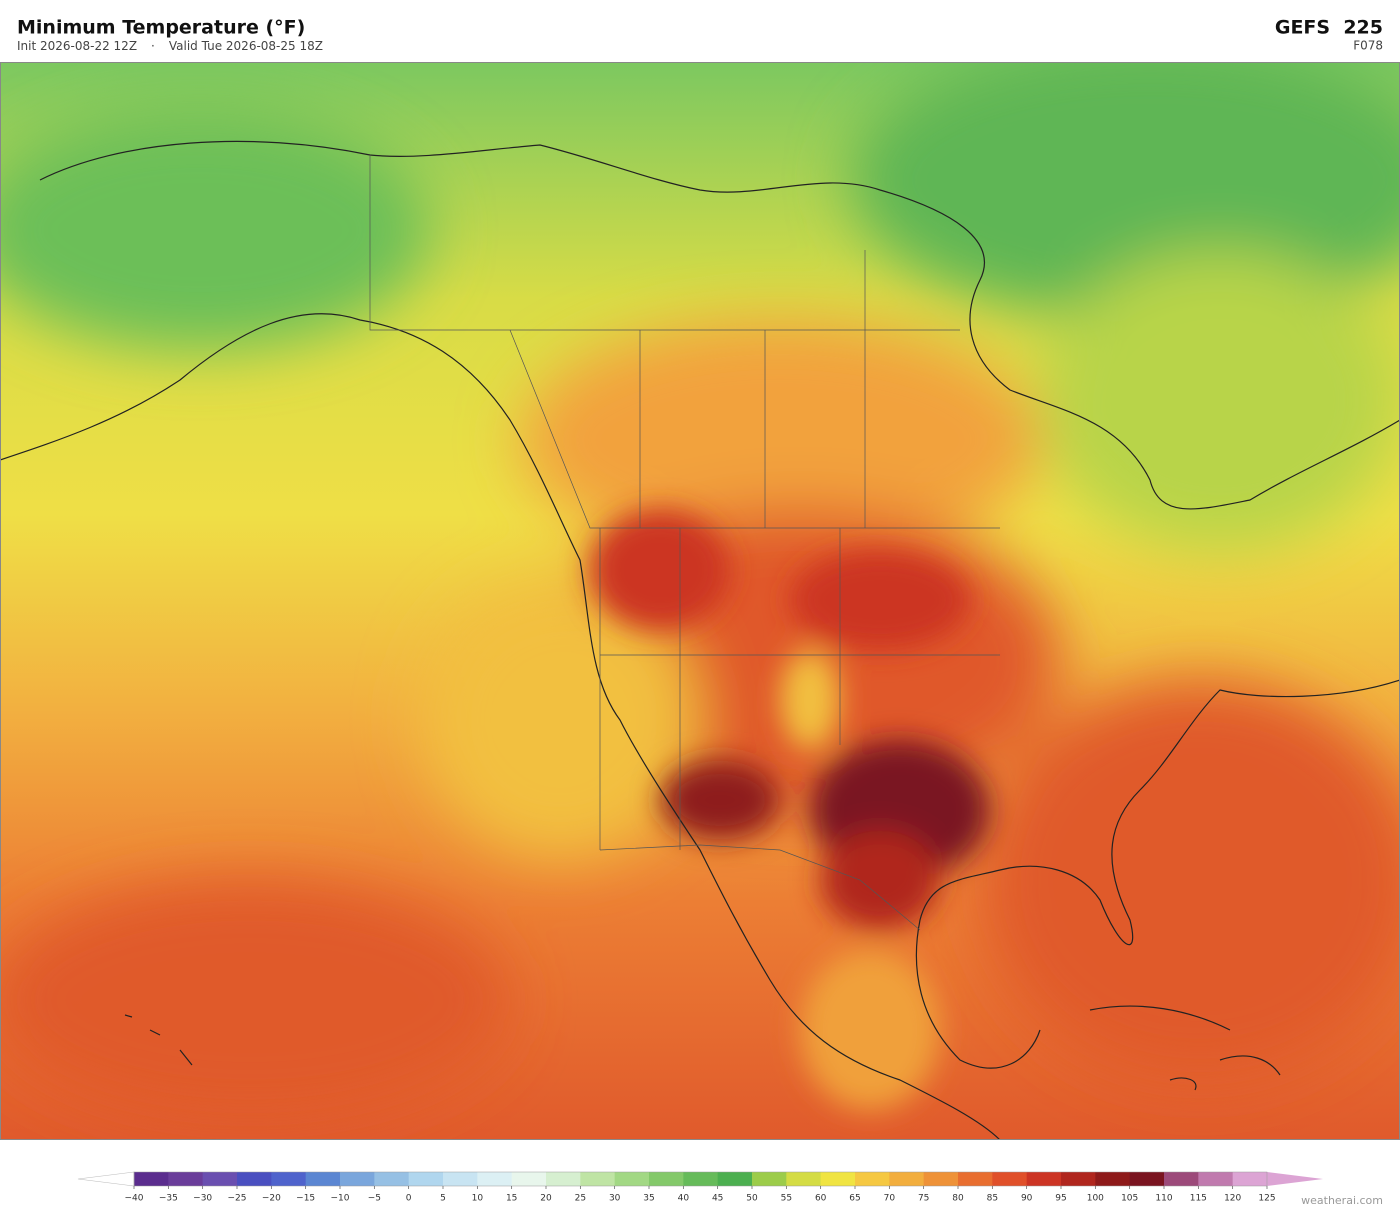  What do you see at coordinates (1129, 1199) in the screenshot?
I see `colorbar-tick-label: 105` at bounding box center [1129, 1199].